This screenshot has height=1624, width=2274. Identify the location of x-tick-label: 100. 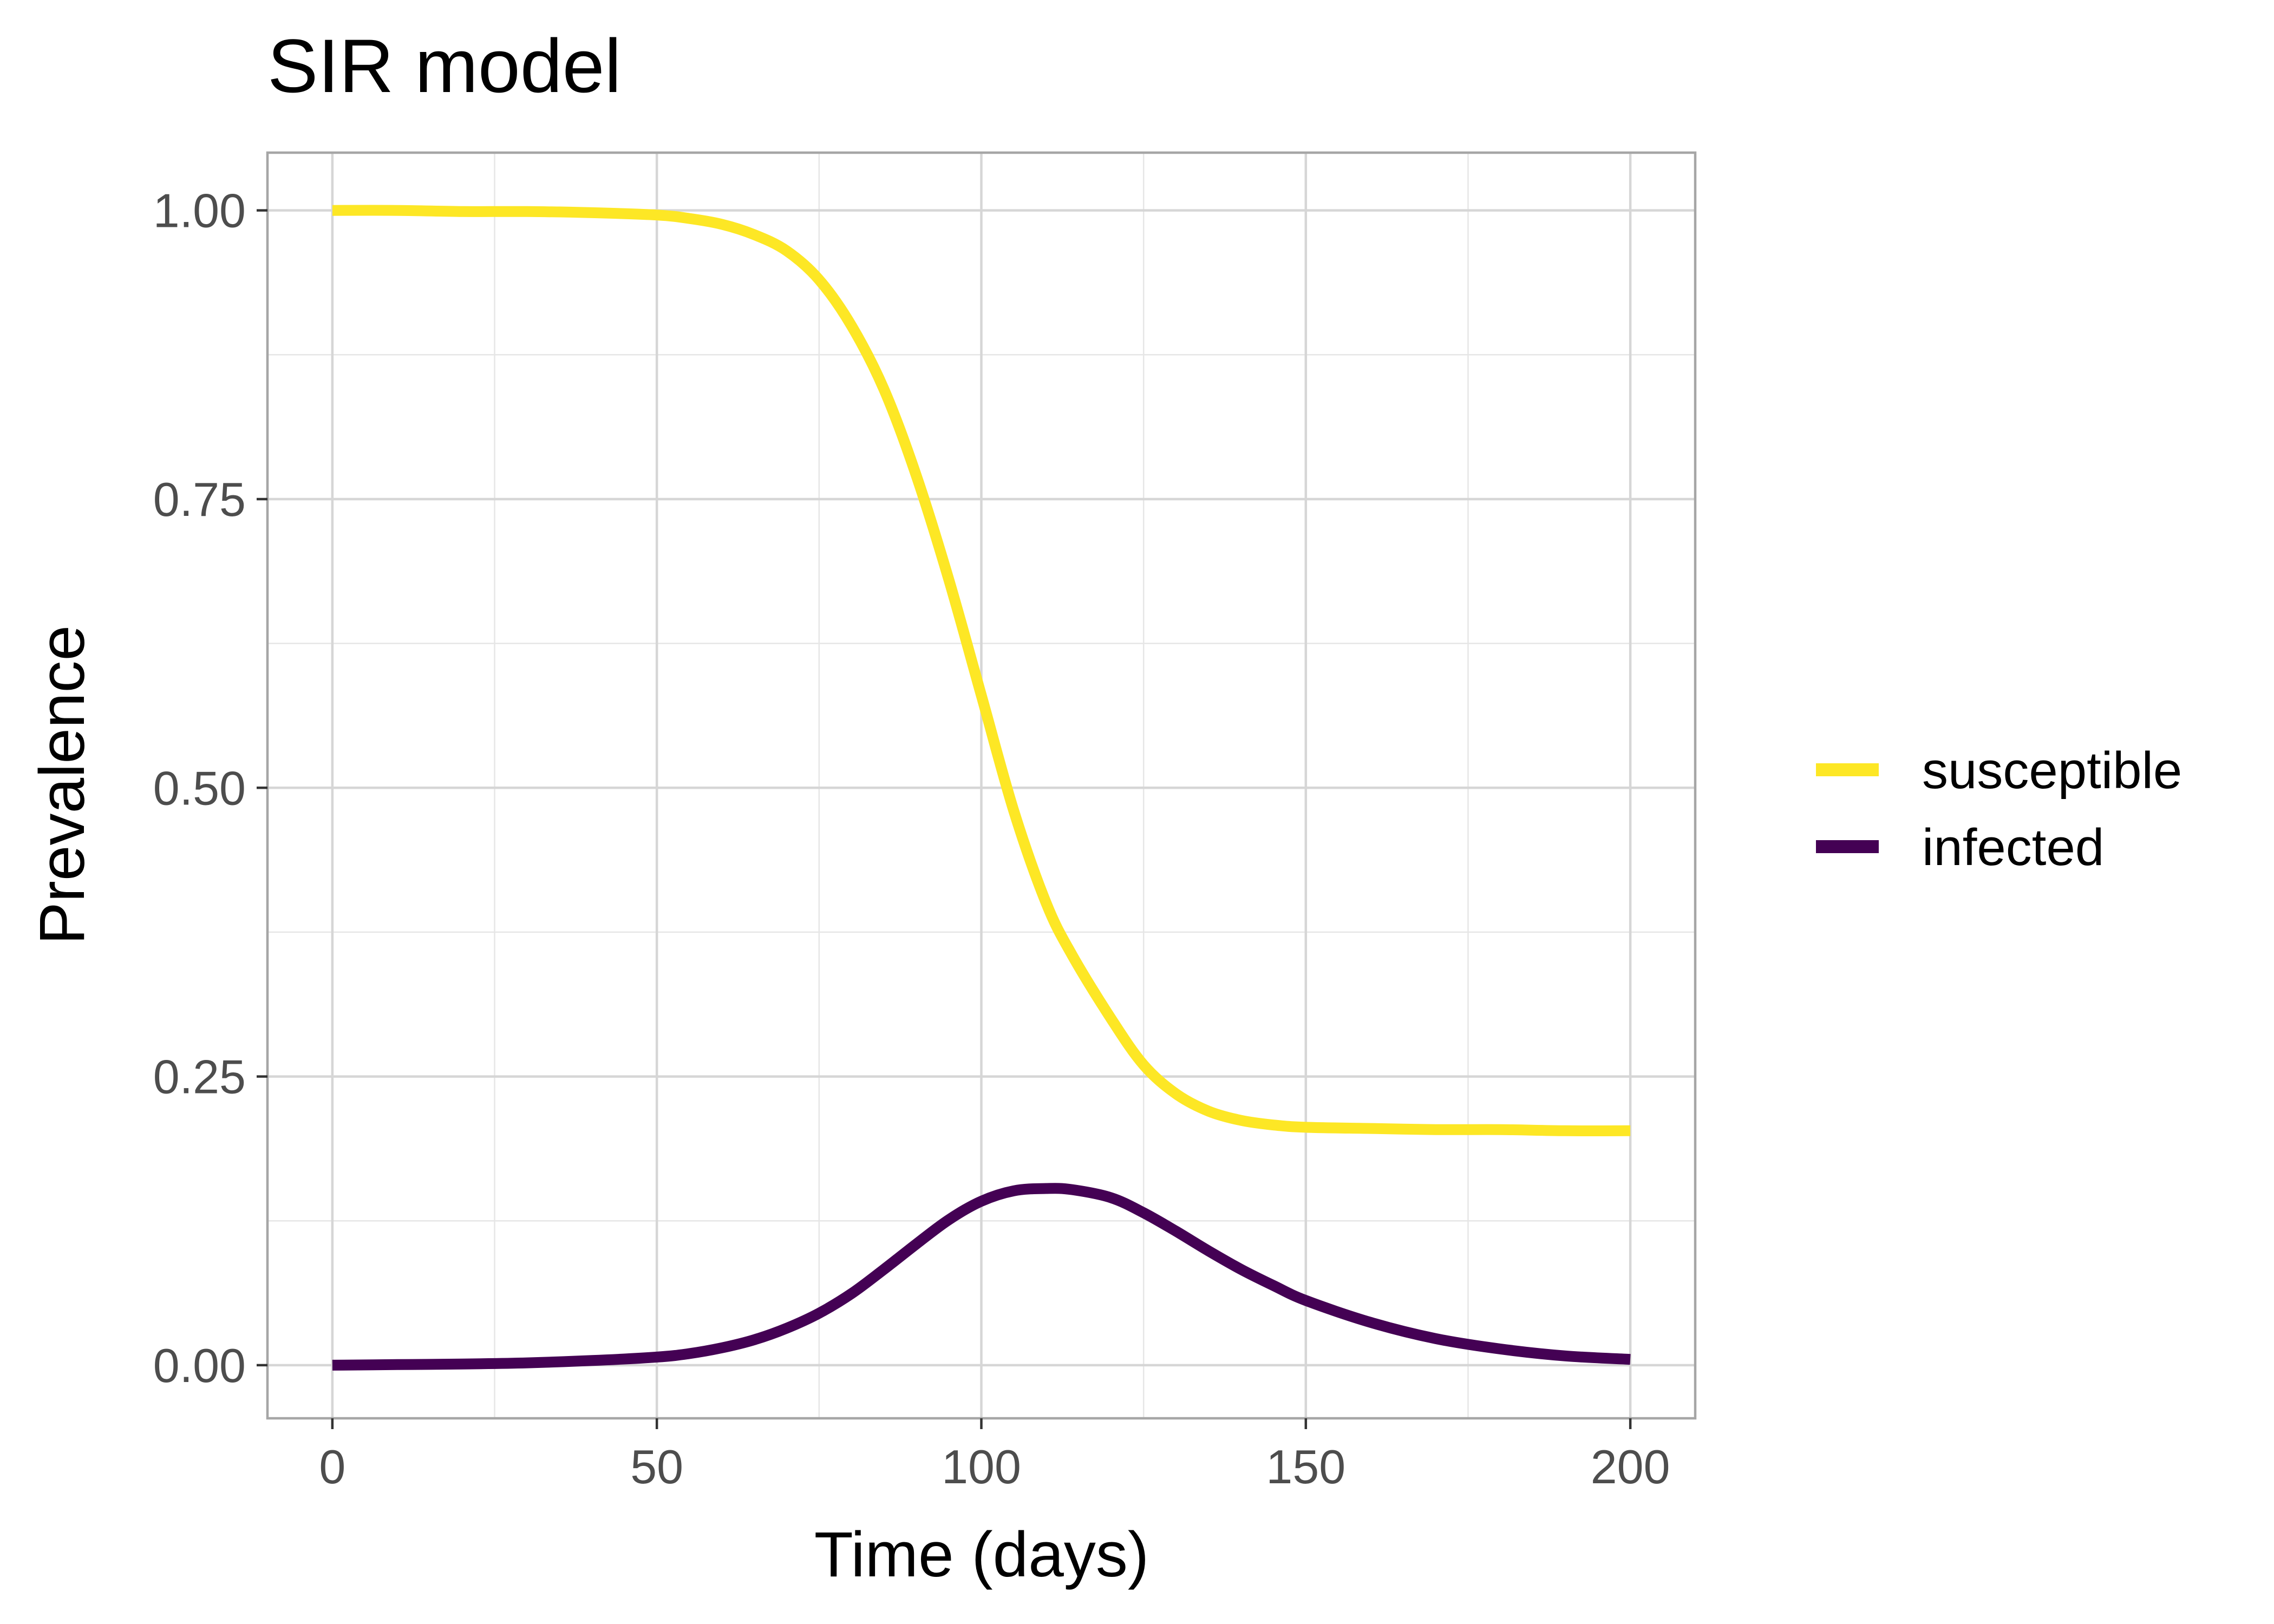
(982, 1467).